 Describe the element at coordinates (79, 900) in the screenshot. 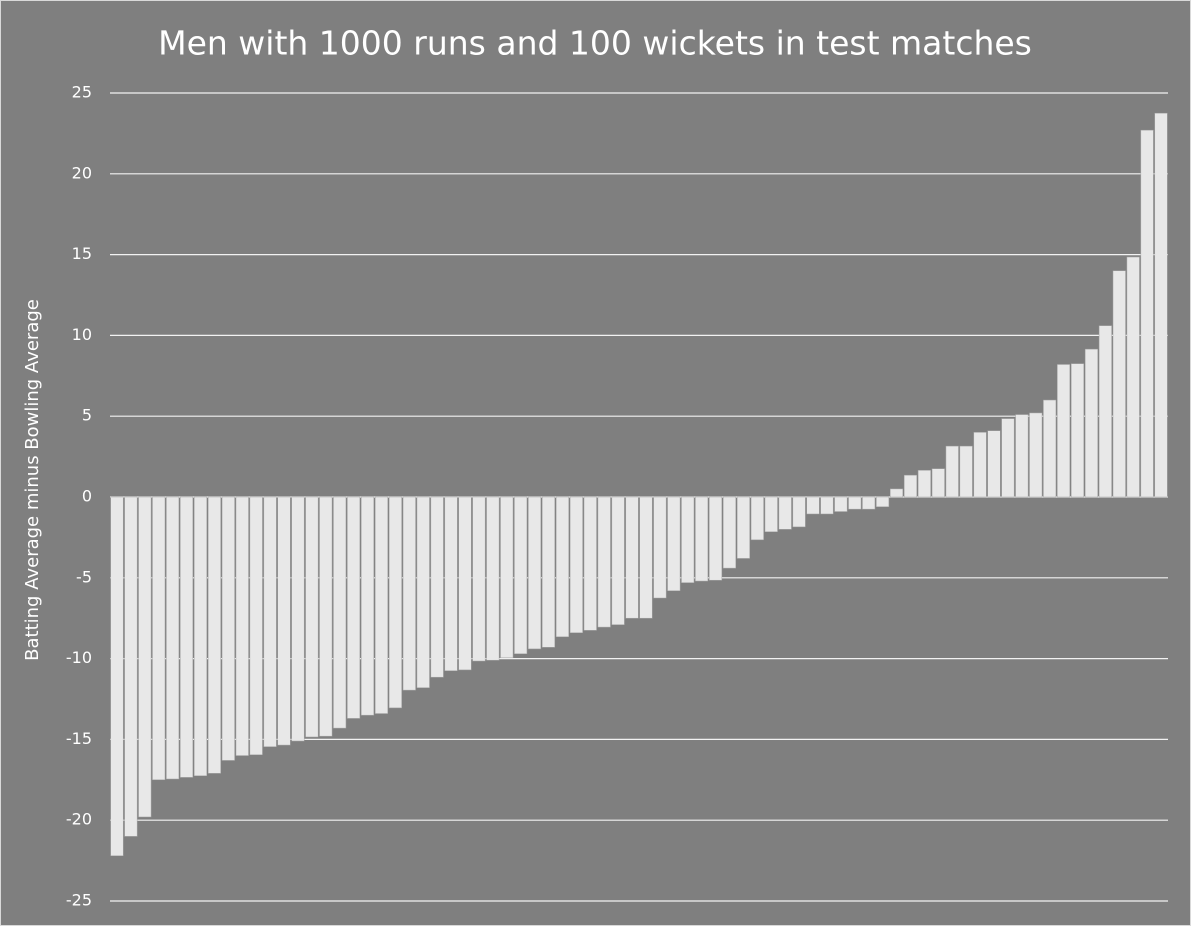

I see `y-tick-label: -25` at that location.